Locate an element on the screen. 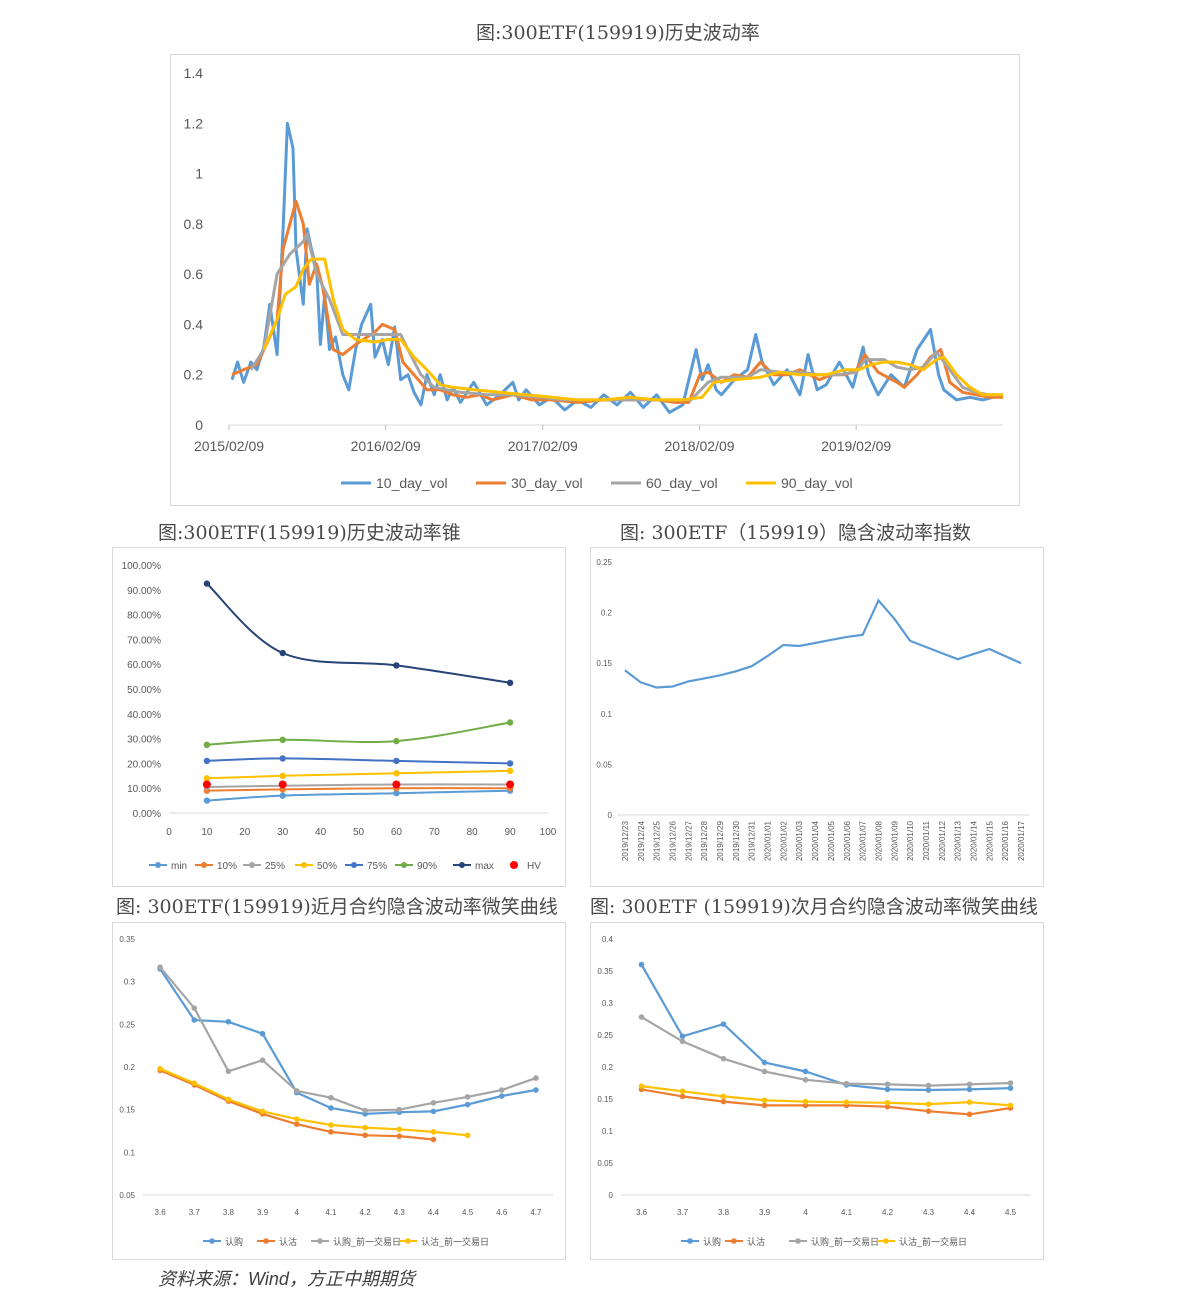 Image resolution: width=1191 pixels, height=1312 pixels. x-tick-label: 2020/01/03 is located at coordinates (799, 840).